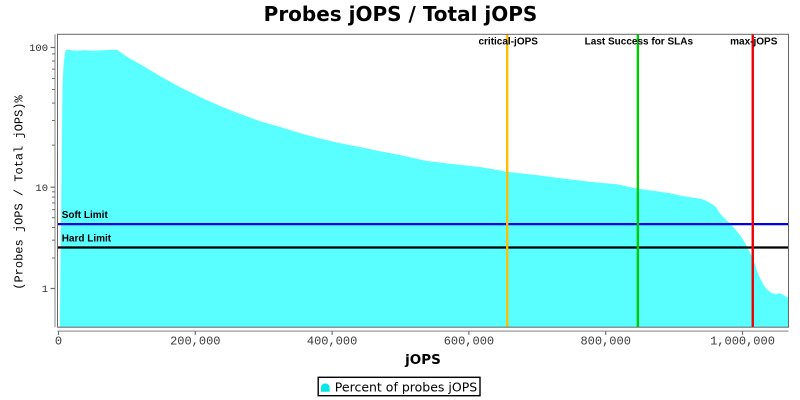 Image resolution: width=800 pixels, height=400 pixels. I want to click on x-tick-label: 0, so click(58, 342).